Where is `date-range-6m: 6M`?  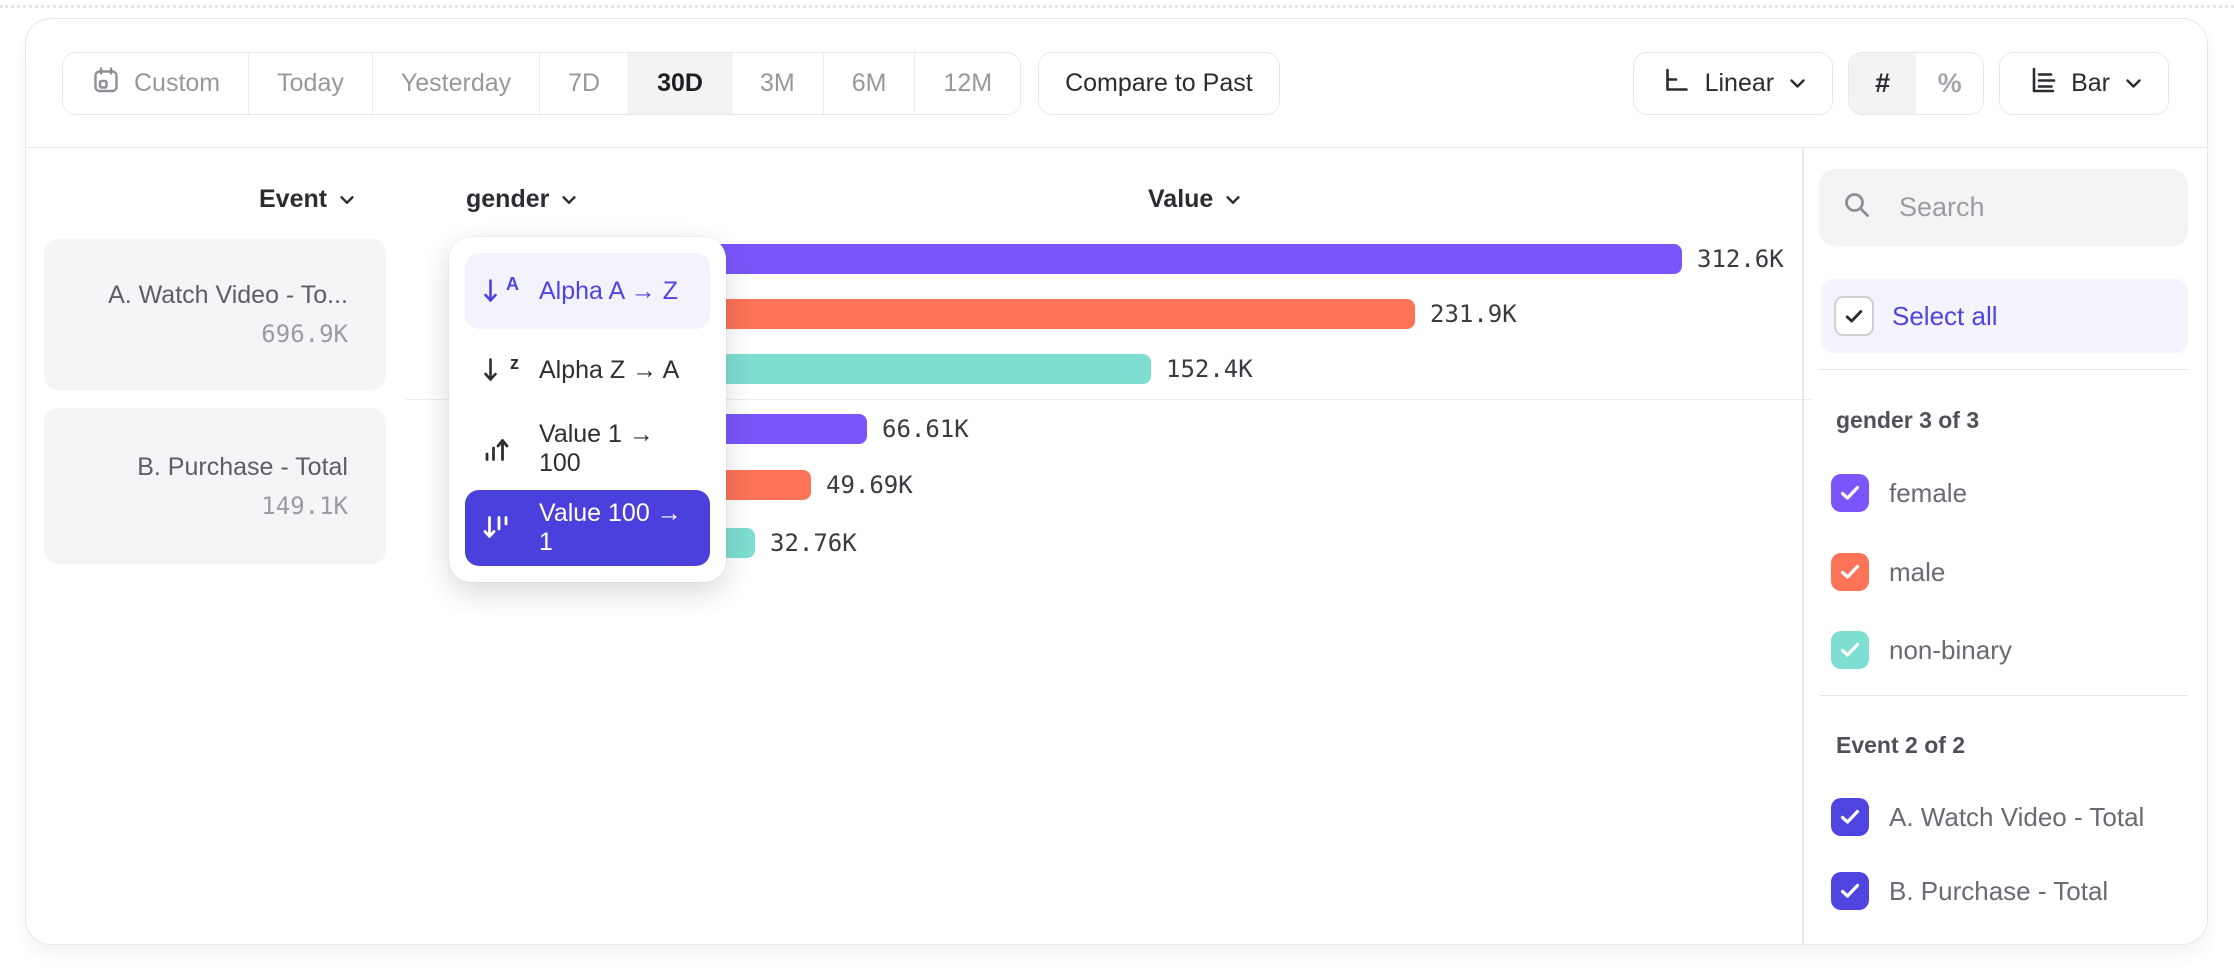
date-range-6m: 6M is located at coordinates (869, 83).